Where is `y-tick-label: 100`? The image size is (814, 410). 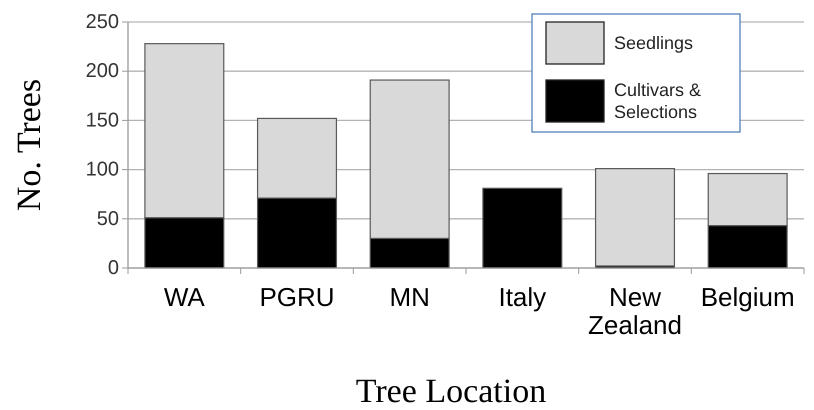 y-tick-label: 100 is located at coordinates (102, 169).